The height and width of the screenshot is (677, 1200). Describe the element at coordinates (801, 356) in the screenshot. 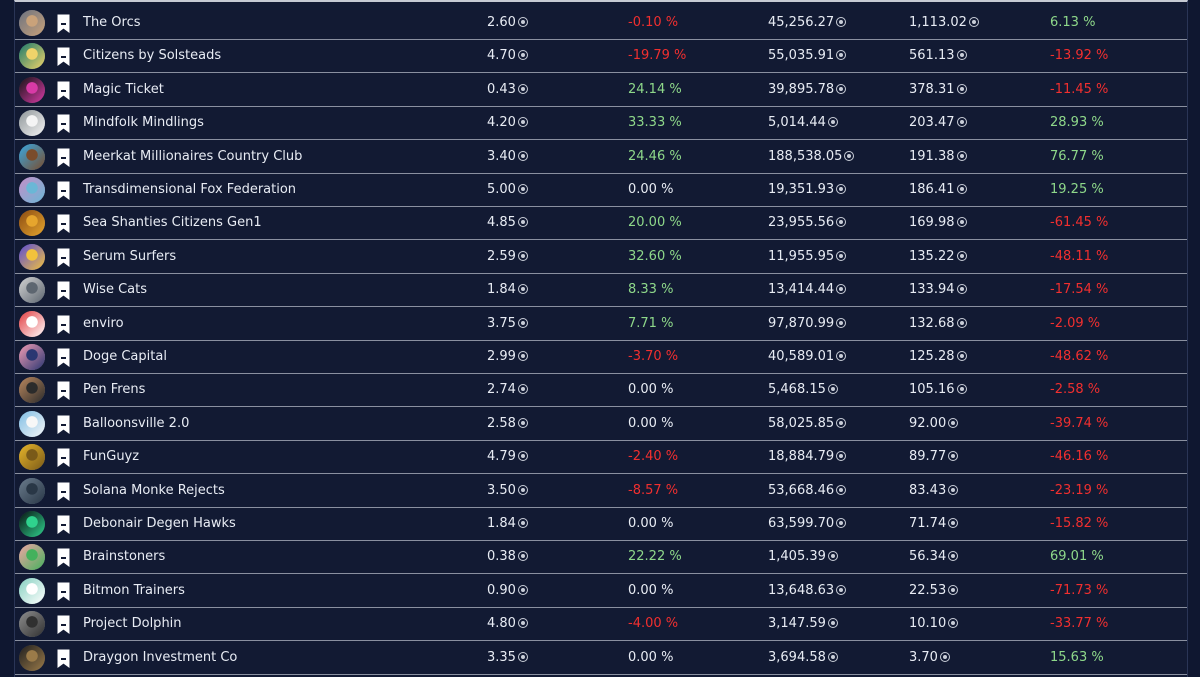

I see `volume-value: 40,589.01` at that location.